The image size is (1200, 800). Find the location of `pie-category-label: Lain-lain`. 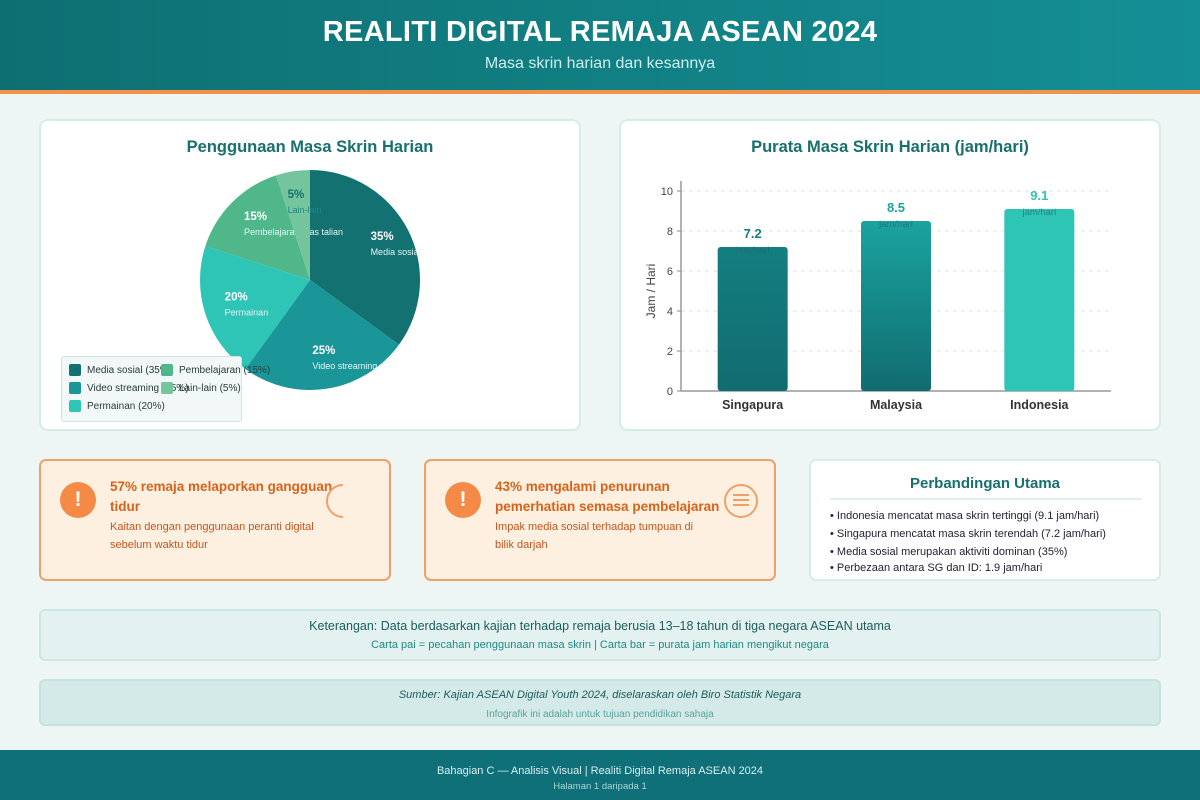

pie-category-label: Lain-lain is located at coordinates (305, 210).